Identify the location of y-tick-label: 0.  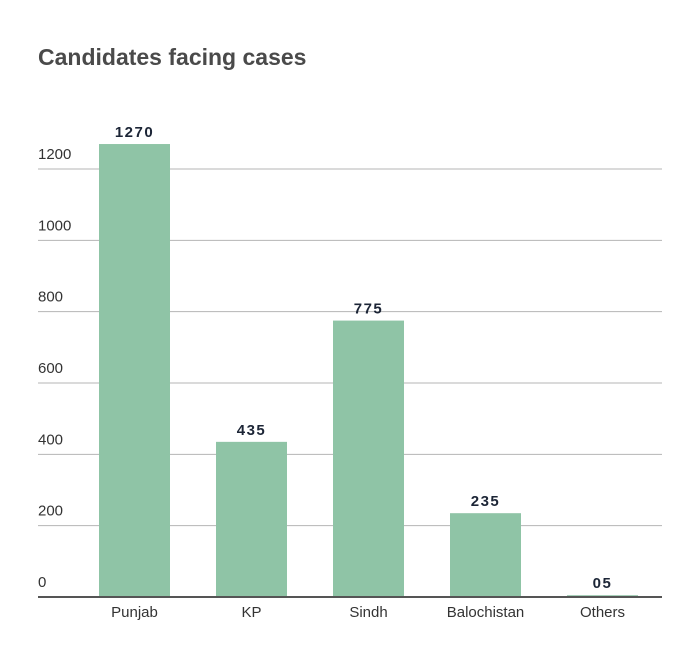
(42, 582).